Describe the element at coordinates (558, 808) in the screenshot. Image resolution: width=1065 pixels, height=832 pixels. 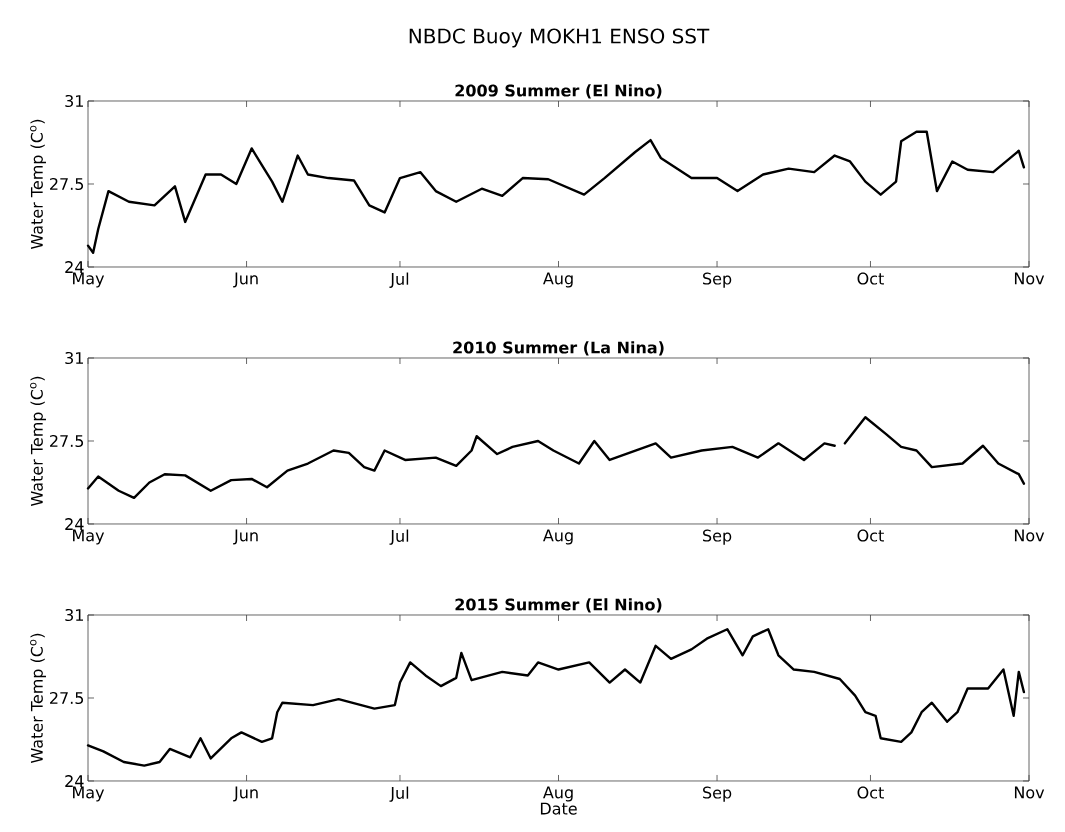
I see `x-axis-title: Date` at that location.